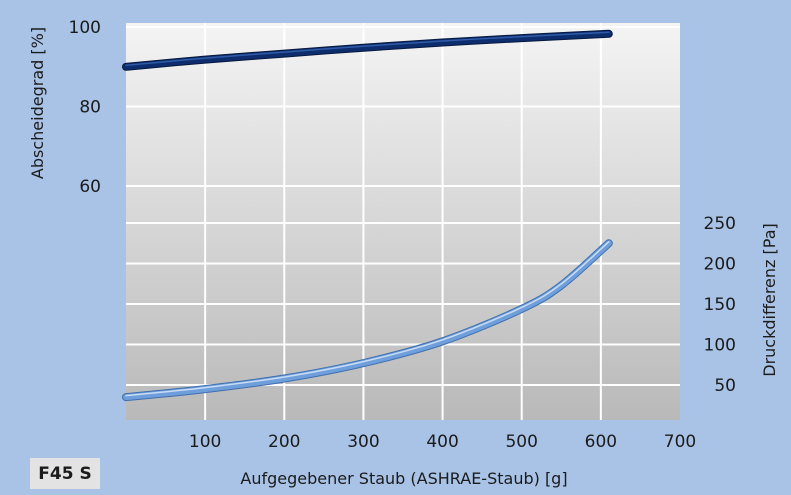 The height and width of the screenshot is (495, 791). Describe the element at coordinates (521, 442) in the screenshot. I see `x-tick-label: 500` at that location.